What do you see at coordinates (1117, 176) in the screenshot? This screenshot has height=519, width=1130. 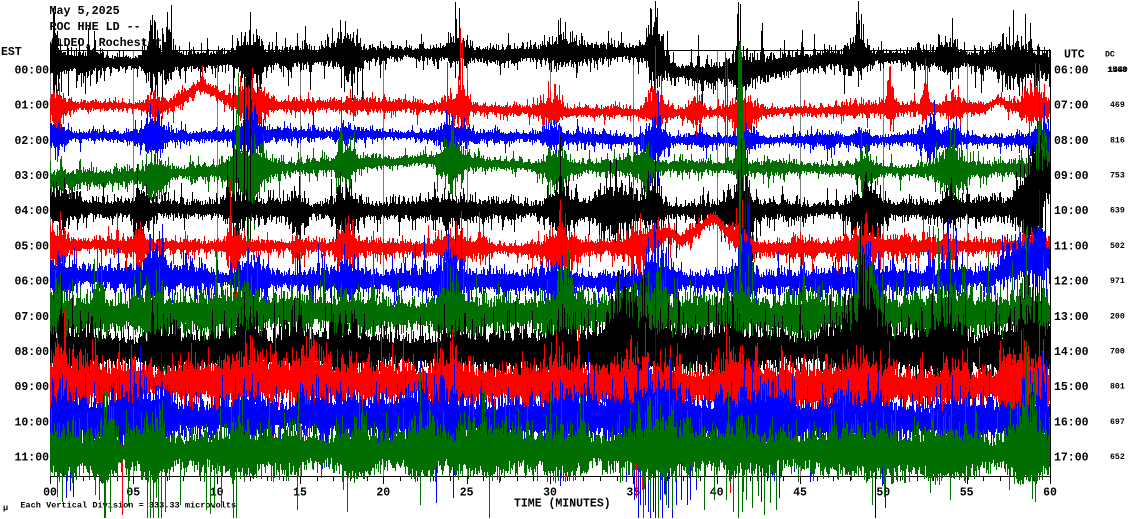 I see `svg-text: 753` at bounding box center [1117, 176].